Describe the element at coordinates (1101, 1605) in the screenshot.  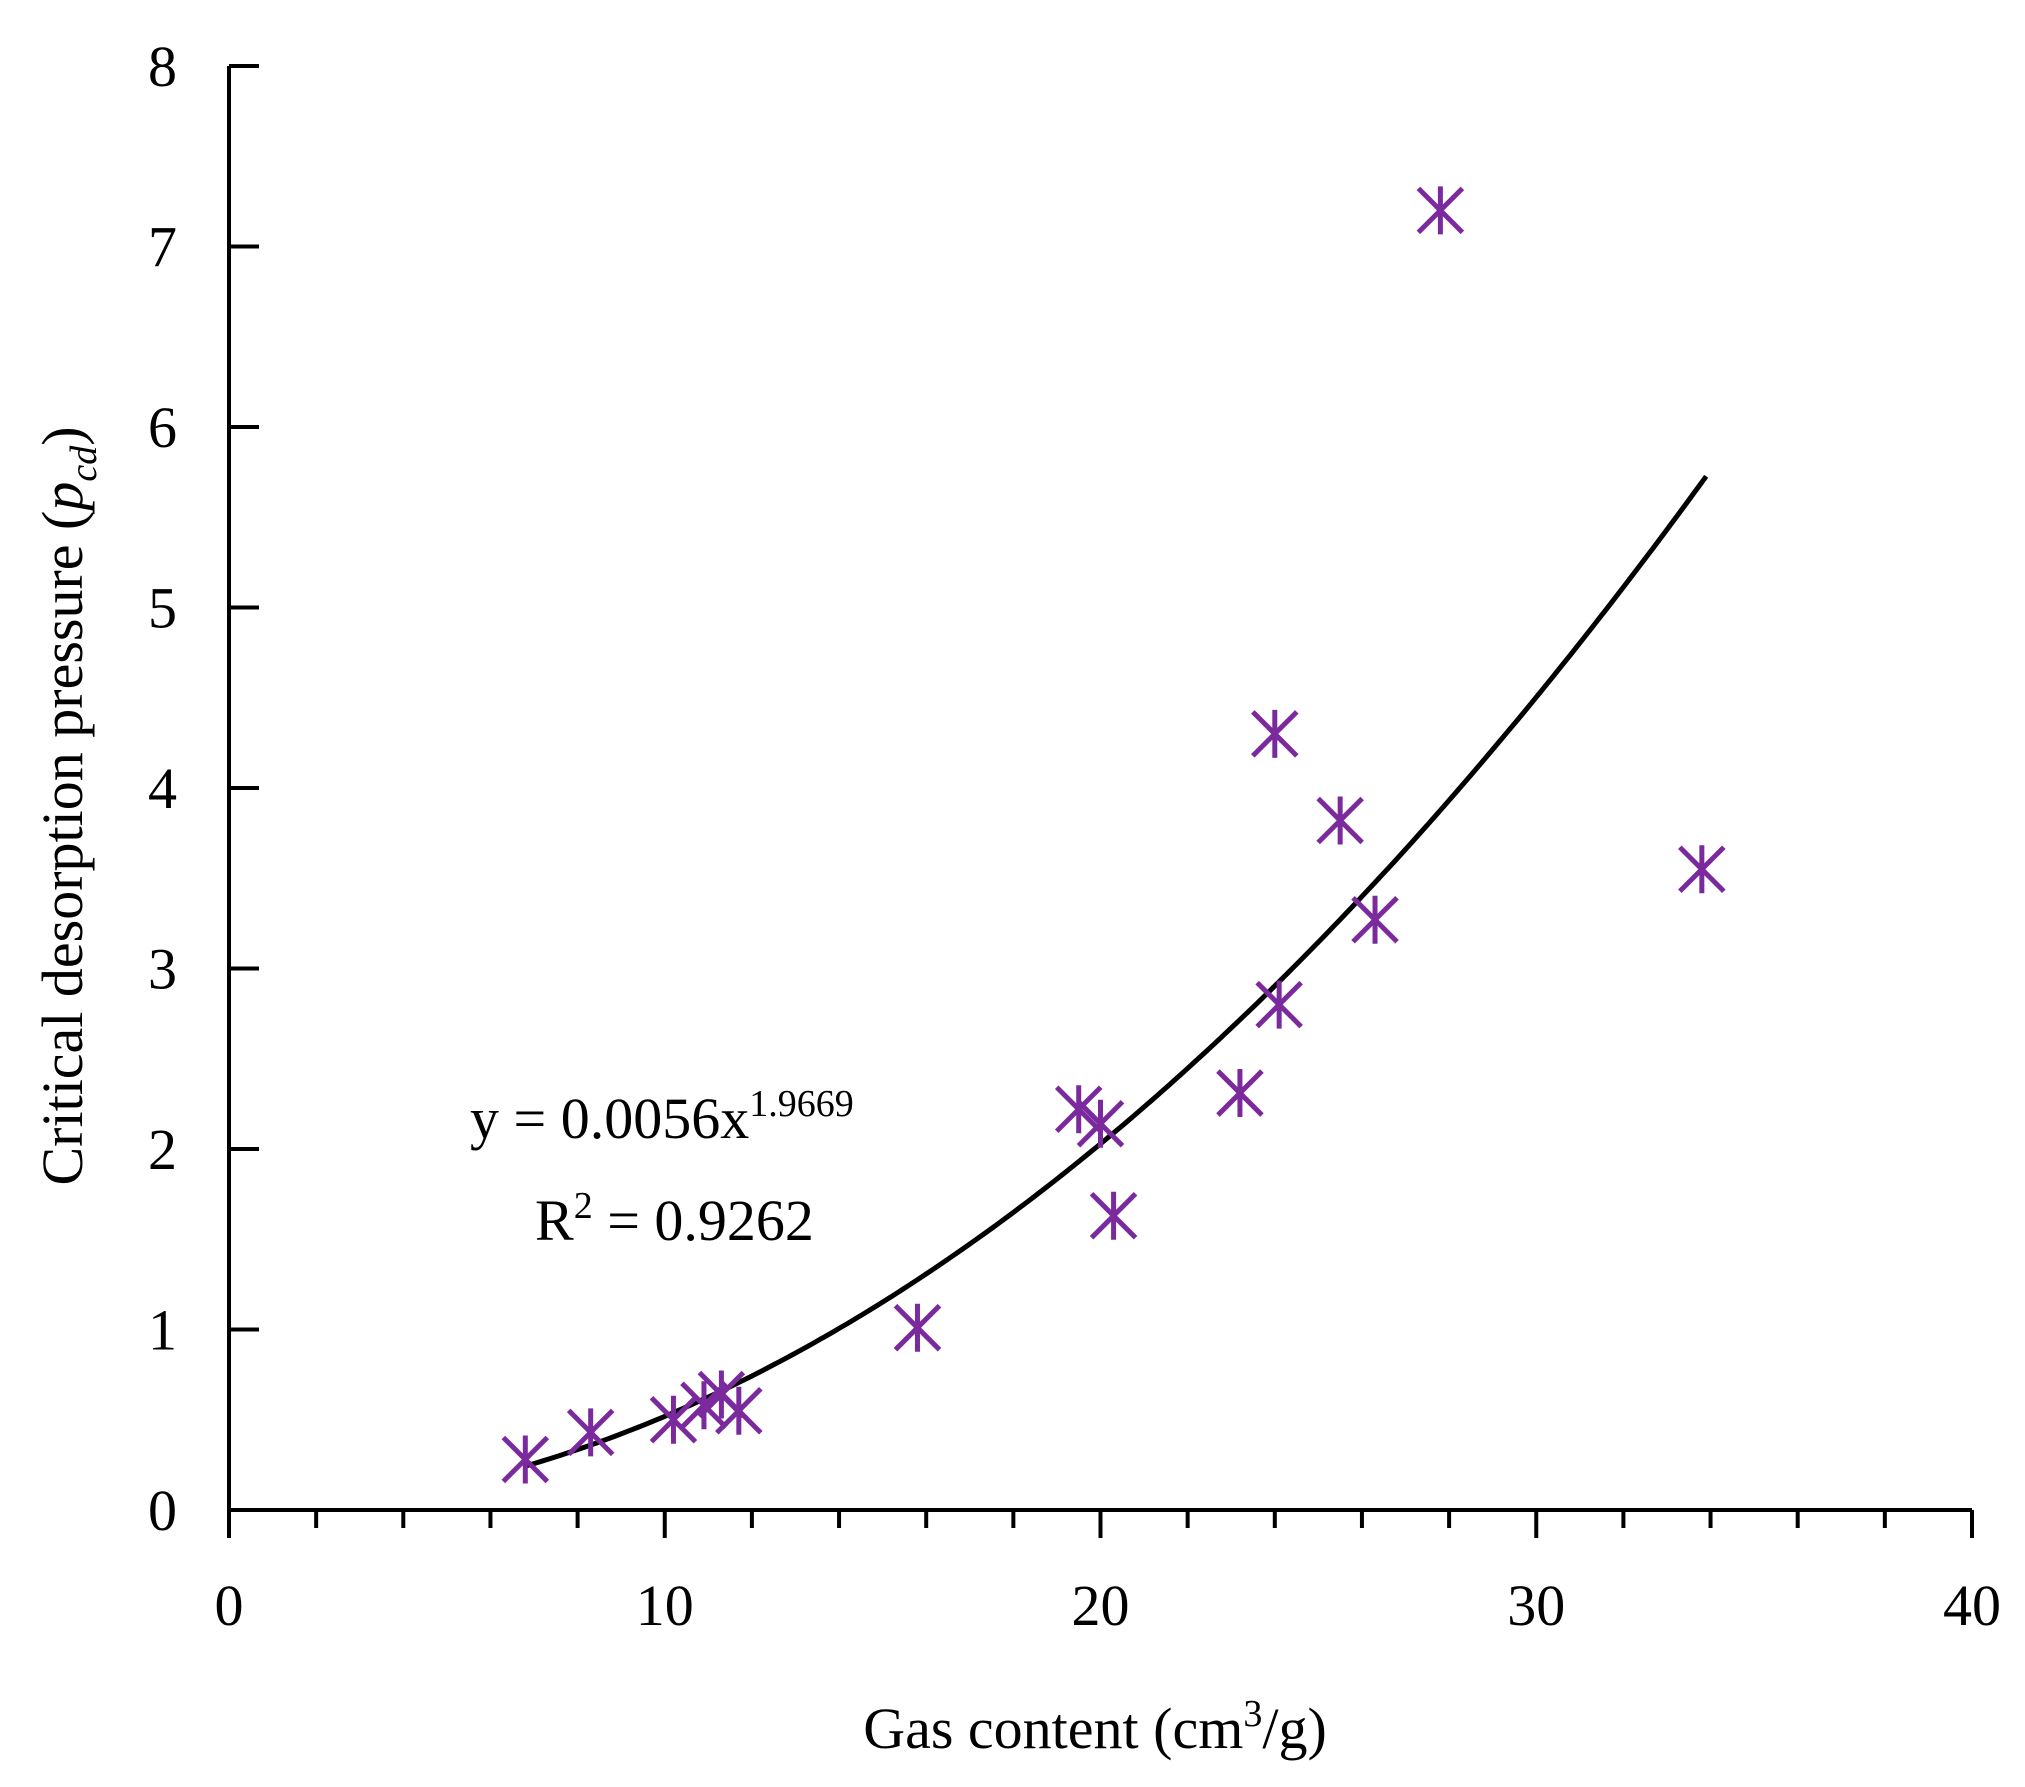
I see `x-tick-label: 20` at that location.